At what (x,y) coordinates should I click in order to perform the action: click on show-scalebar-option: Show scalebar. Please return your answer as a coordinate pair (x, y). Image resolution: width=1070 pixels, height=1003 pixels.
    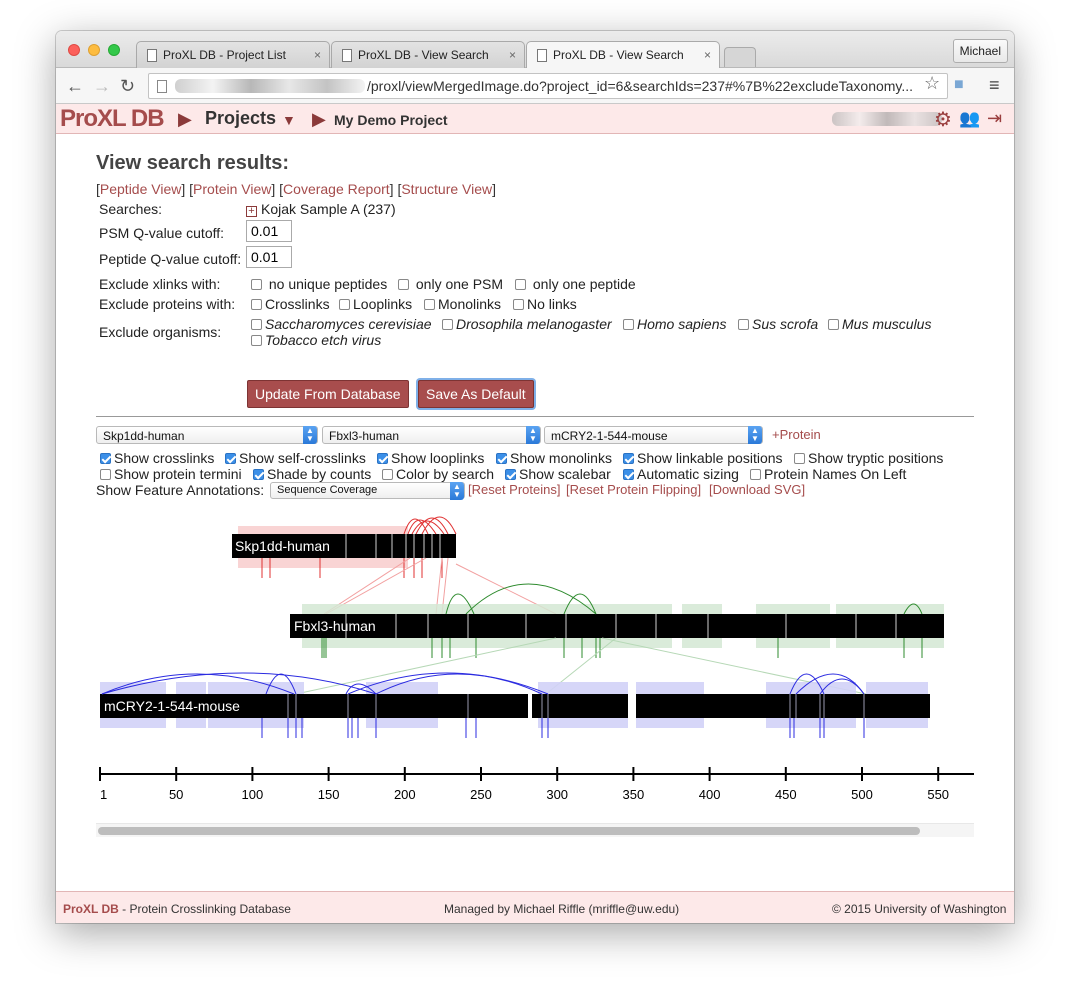
    Looking at the image, I should click on (558, 474).